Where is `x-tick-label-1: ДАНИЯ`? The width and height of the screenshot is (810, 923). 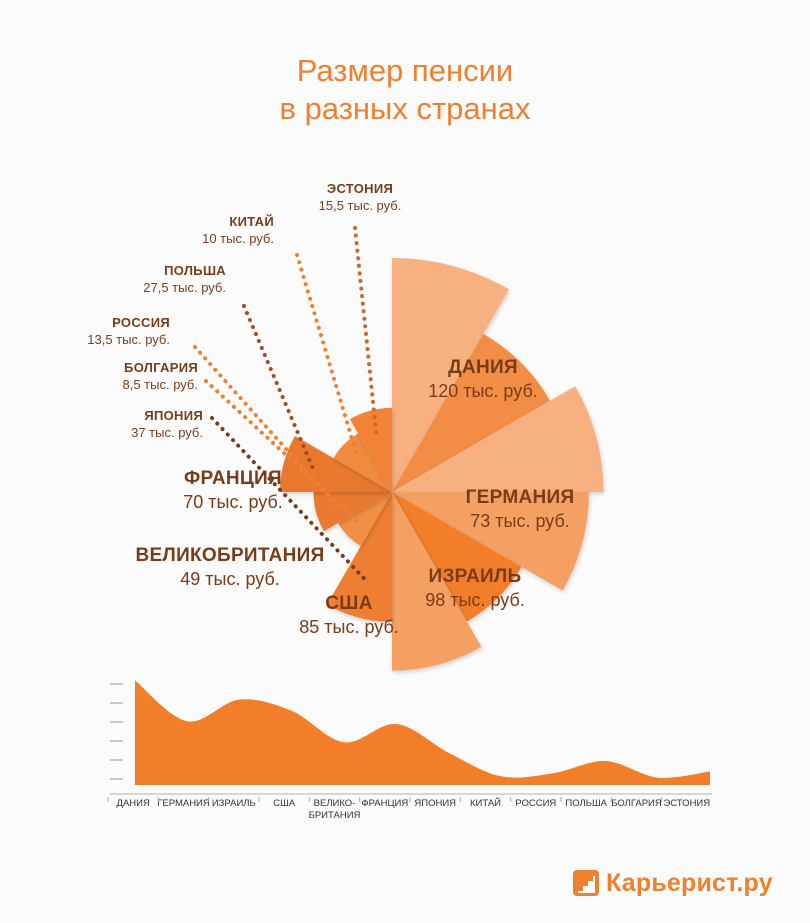 x-tick-label-1: ДАНИЯ is located at coordinates (133, 803).